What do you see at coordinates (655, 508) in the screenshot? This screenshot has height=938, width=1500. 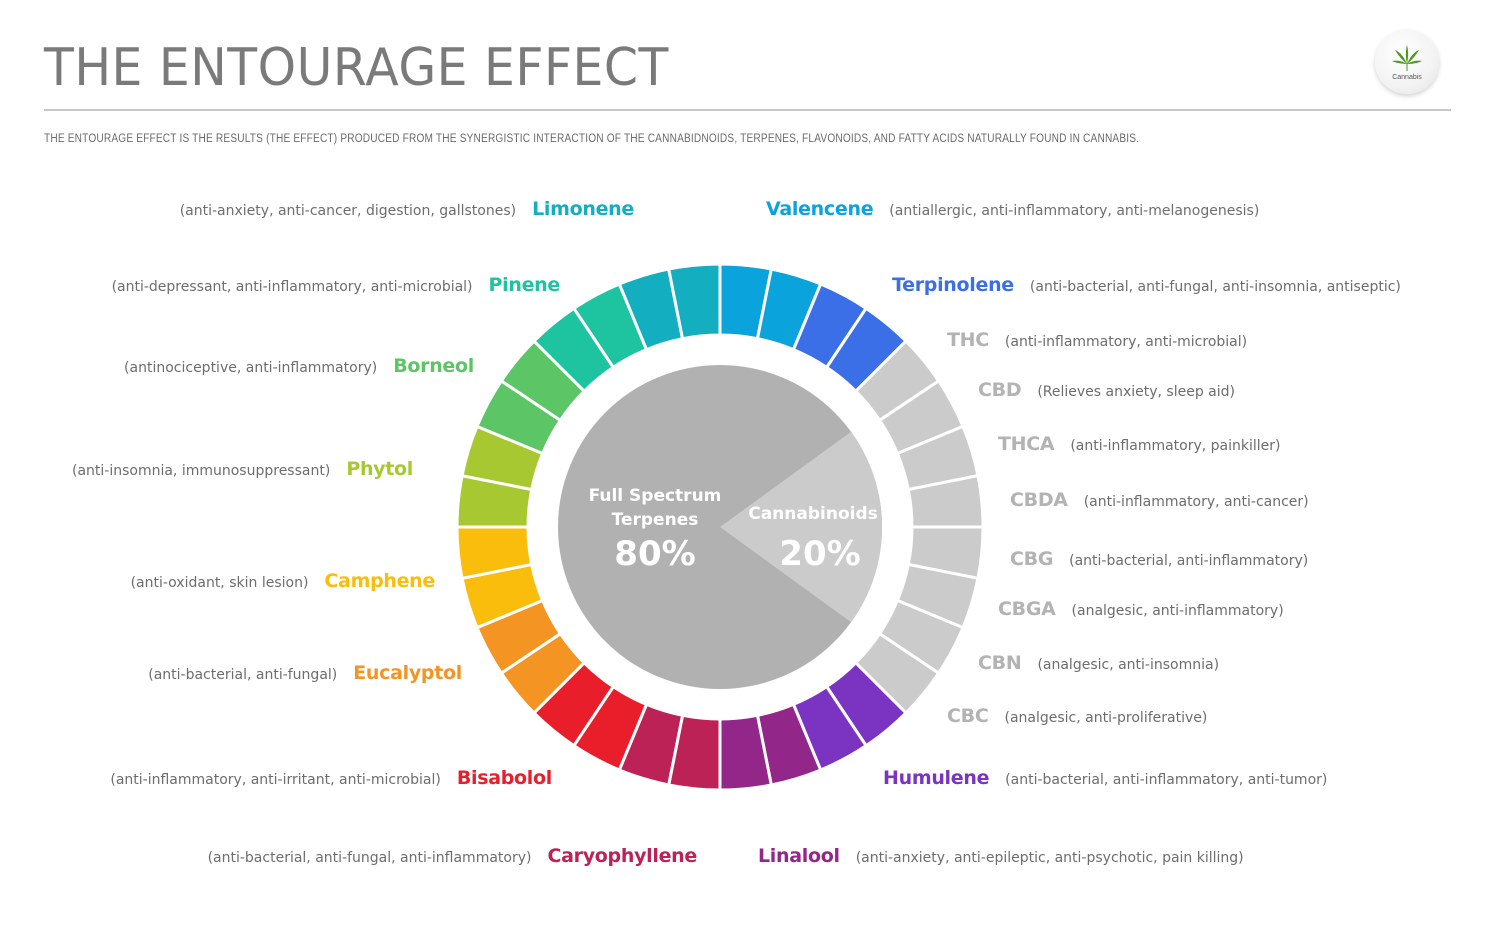 I see `terpenes-label: Full Spectrum Terpenes` at bounding box center [655, 508].